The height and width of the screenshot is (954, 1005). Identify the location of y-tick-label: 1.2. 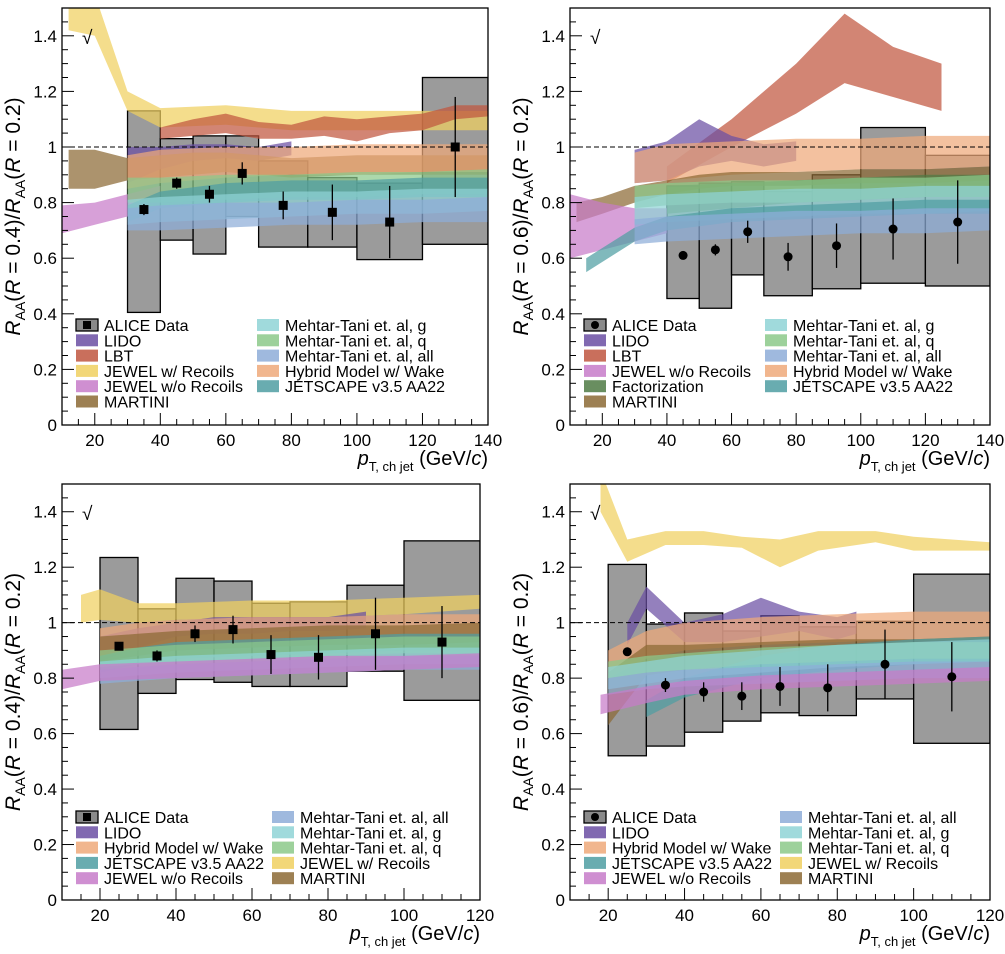
(553, 567).